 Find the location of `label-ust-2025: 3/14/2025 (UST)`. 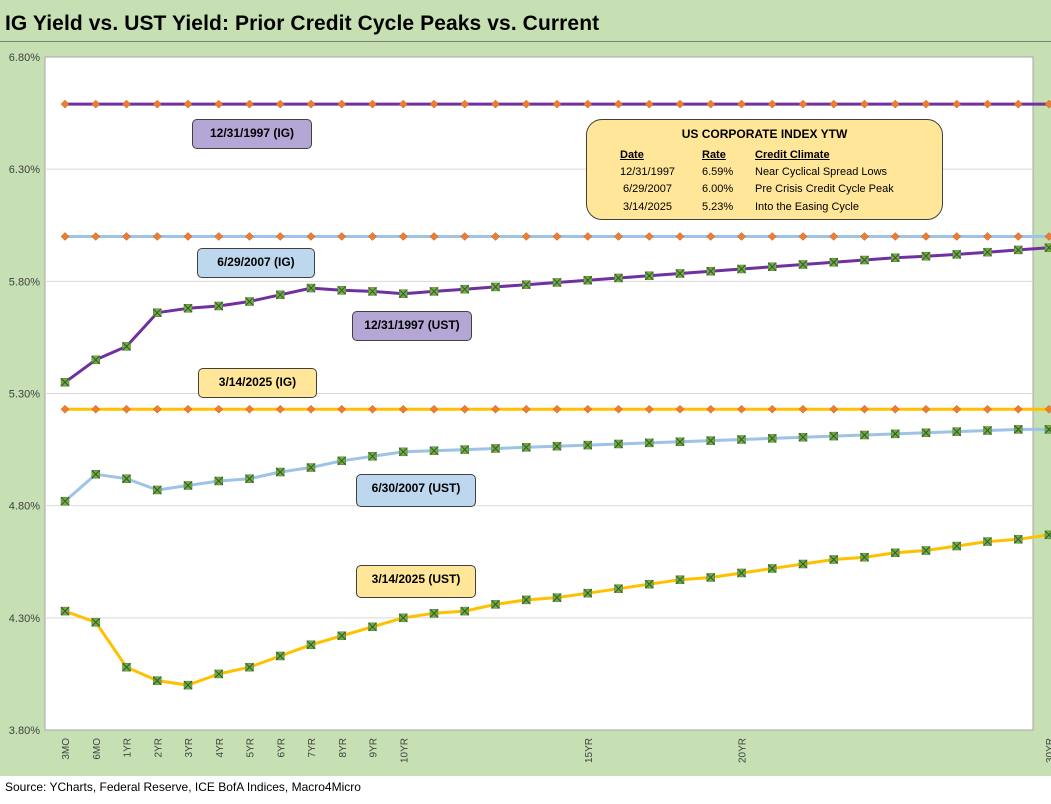

label-ust-2025: 3/14/2025 (UST) is located at coordinates (416, 581).